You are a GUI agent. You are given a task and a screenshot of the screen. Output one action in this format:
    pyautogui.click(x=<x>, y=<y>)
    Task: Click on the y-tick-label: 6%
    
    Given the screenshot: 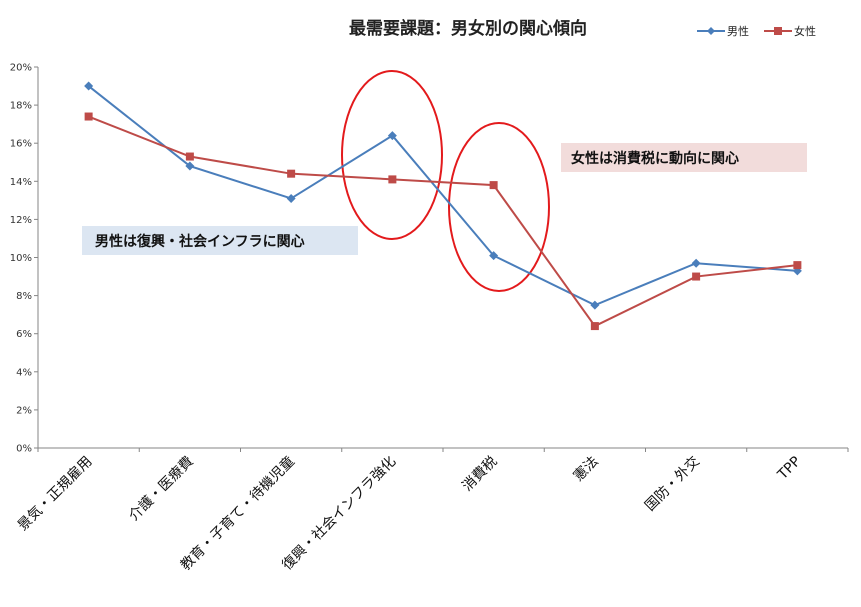 What is the action you would take?
    pyautogui.click(x=24, y=334)
    